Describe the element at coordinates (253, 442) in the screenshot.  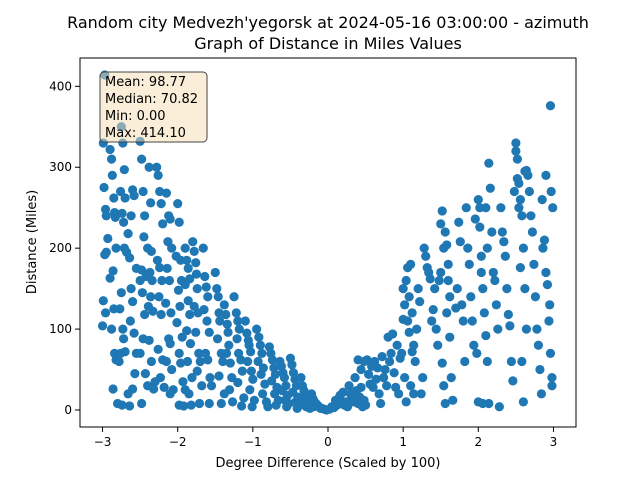
I see `x-tick-label: −1` at that location.